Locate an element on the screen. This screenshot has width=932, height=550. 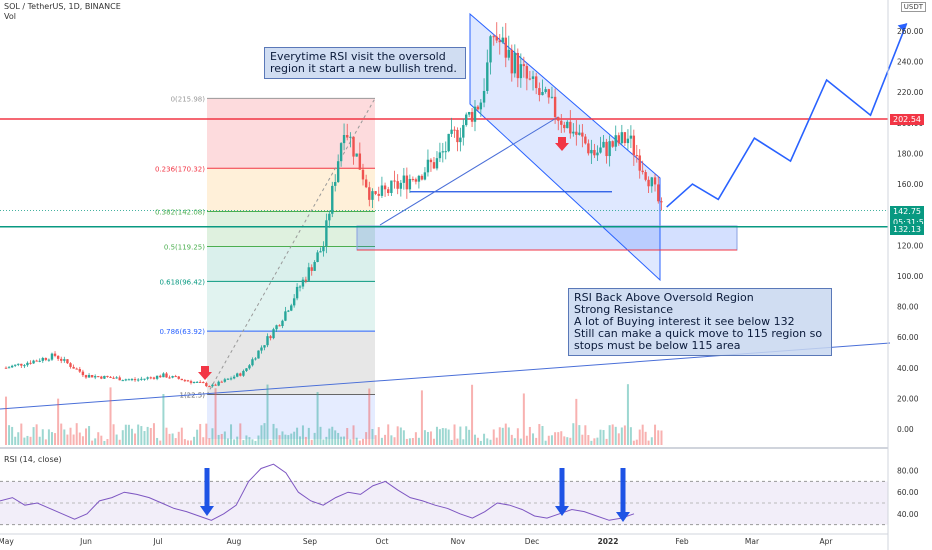
fib-band is located at coordinates (291, 229).